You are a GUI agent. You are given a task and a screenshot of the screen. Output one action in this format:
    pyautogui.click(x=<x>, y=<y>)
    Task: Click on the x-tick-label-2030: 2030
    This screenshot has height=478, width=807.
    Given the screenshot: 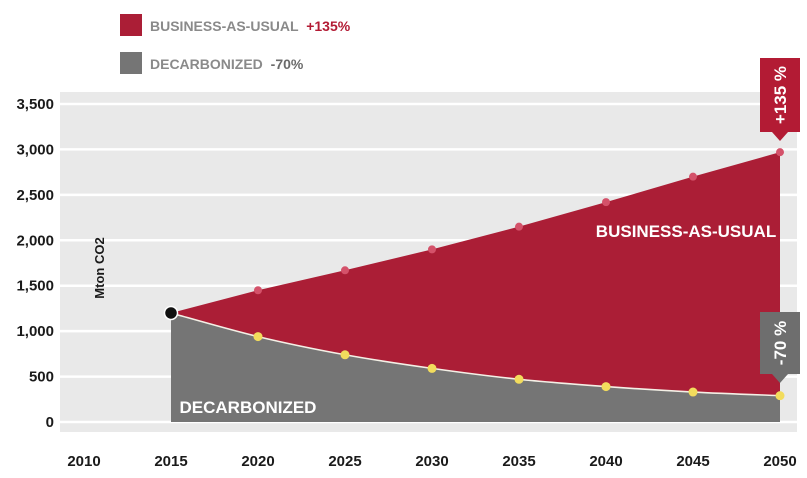 What is the action you would take?
    pyautogui.click(x=431, y=461)
    